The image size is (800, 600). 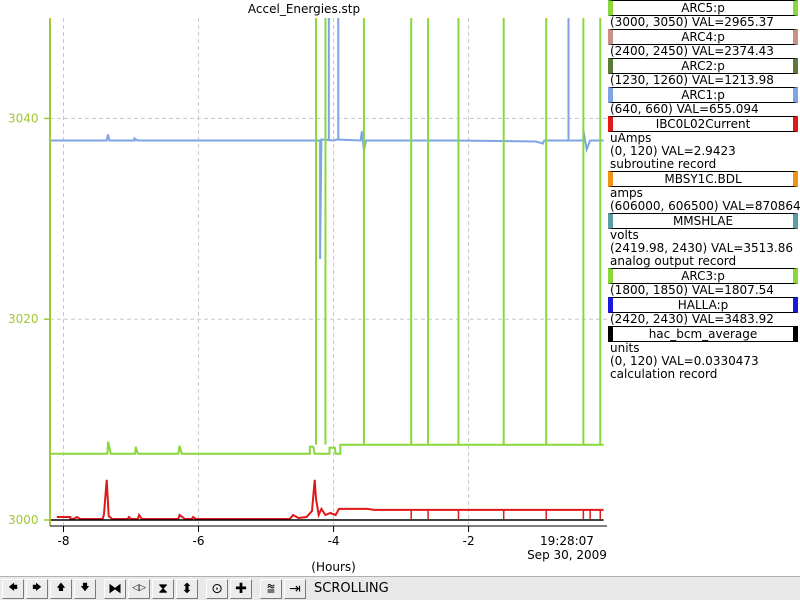 I want to click on x-tick-label: -4, so click(x=334, y=541).